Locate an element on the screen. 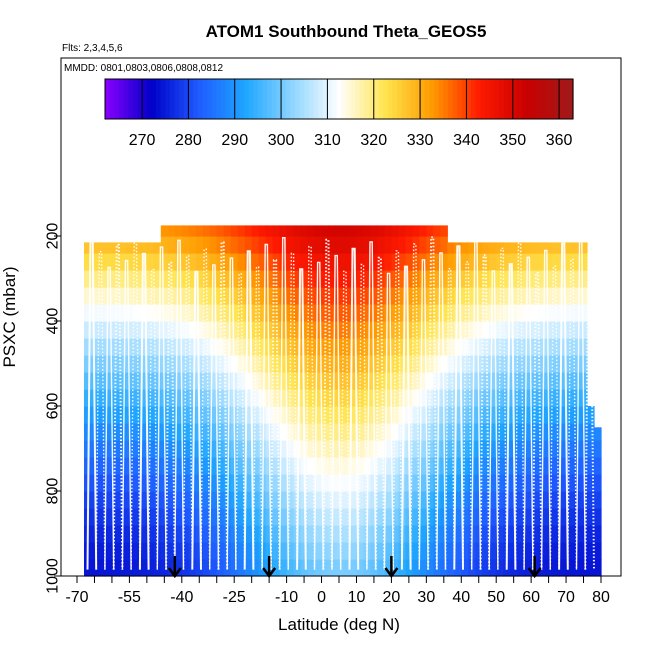  x-tick-label: 70 is located at coordinates (566, 597).